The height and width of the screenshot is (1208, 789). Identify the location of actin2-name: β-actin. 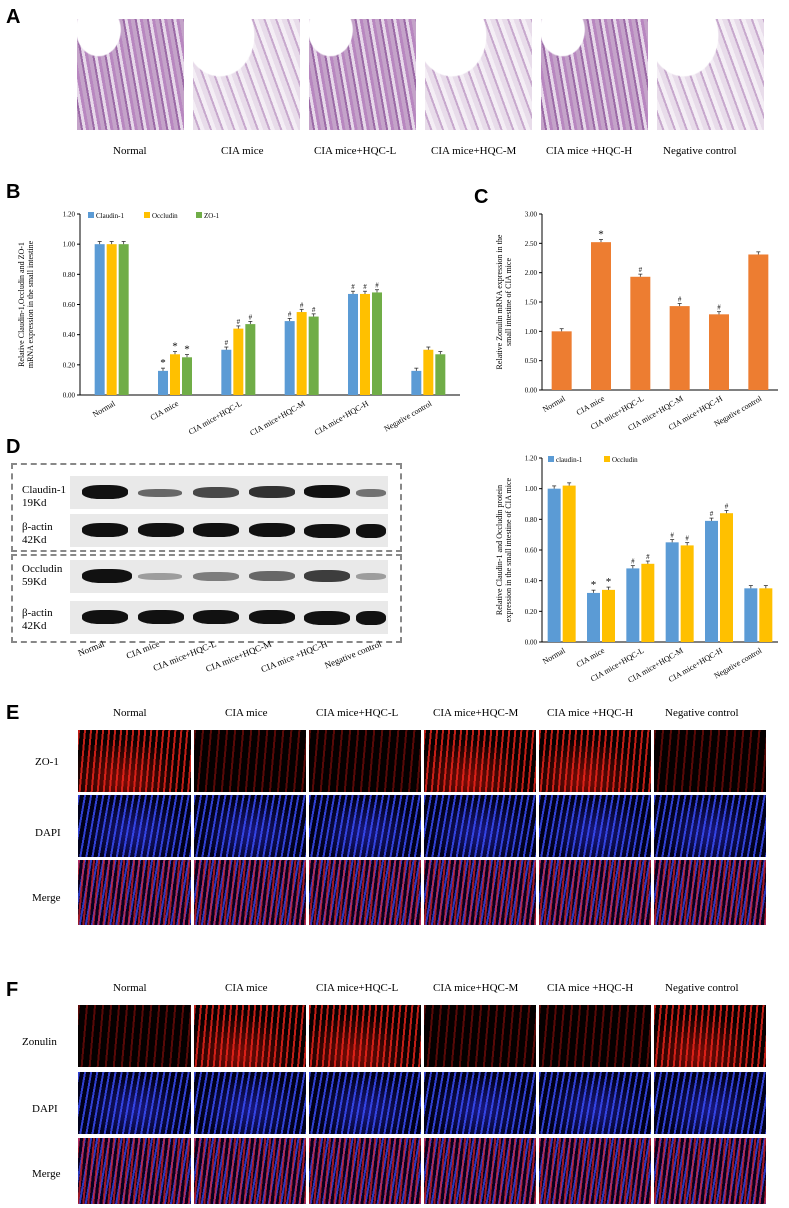
(37, 613).